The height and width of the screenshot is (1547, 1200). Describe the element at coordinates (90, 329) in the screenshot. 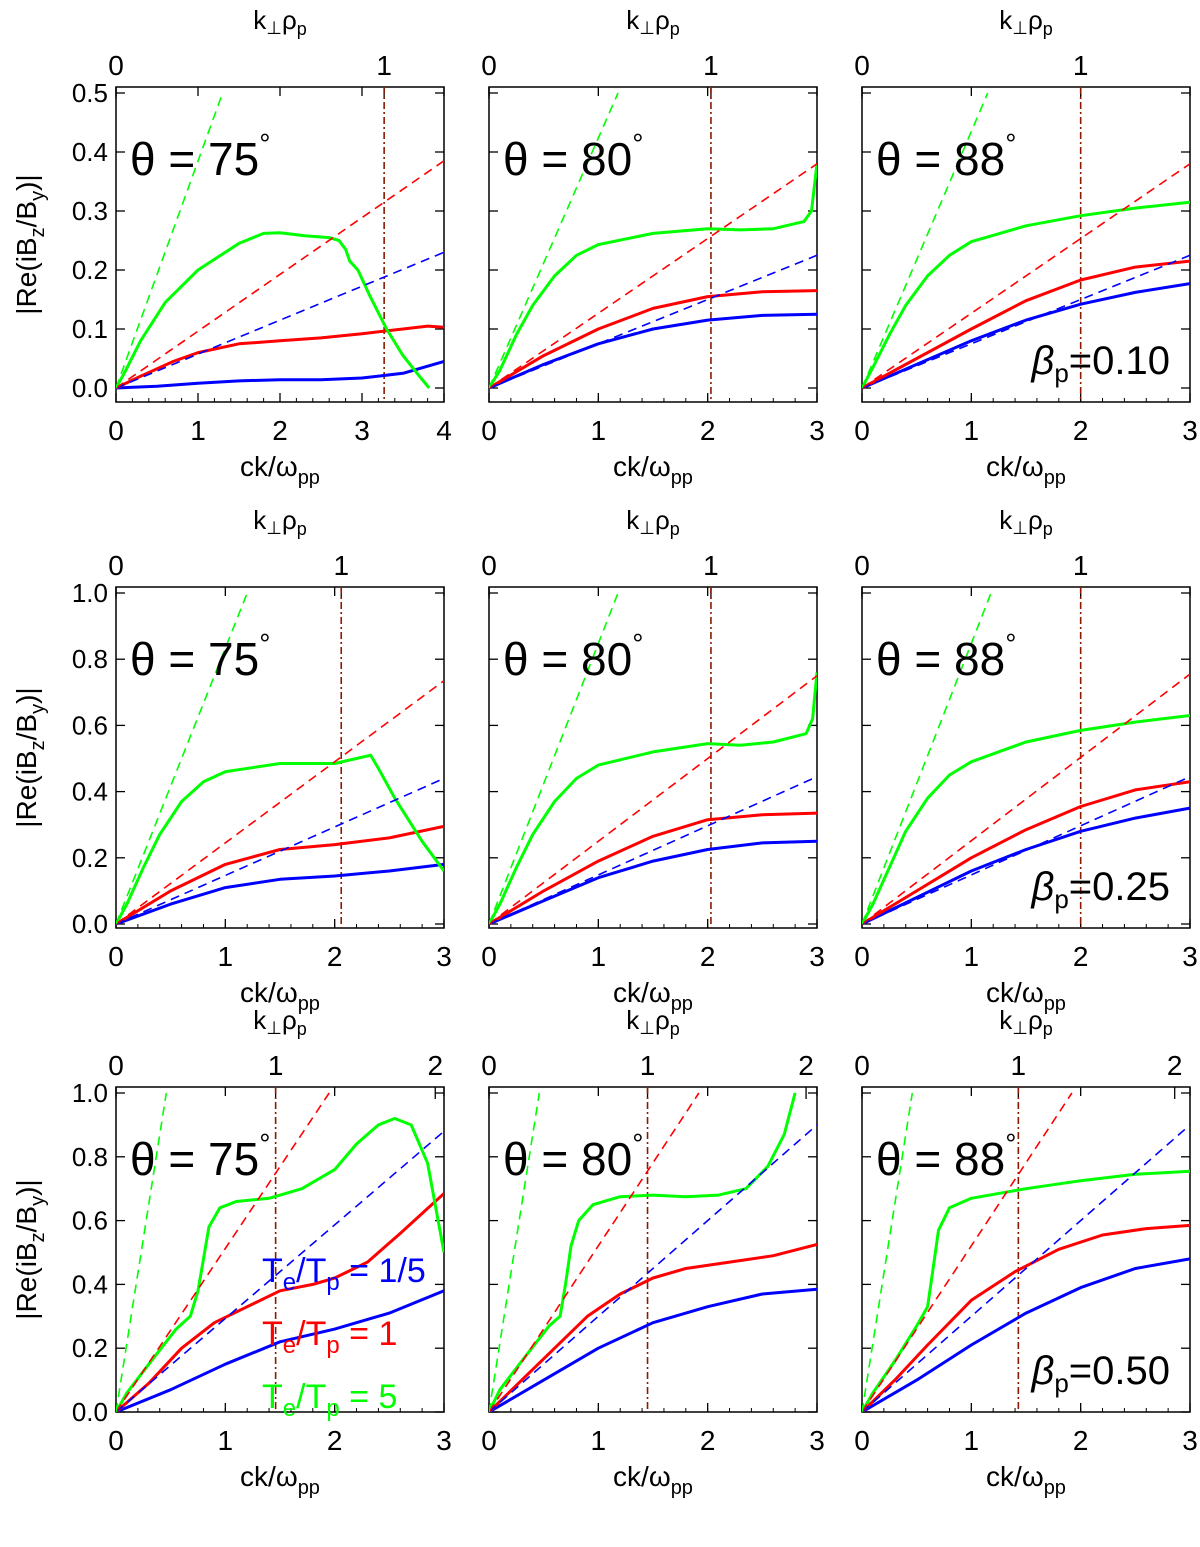

I see `y-tick-label: 0.1` at that location.